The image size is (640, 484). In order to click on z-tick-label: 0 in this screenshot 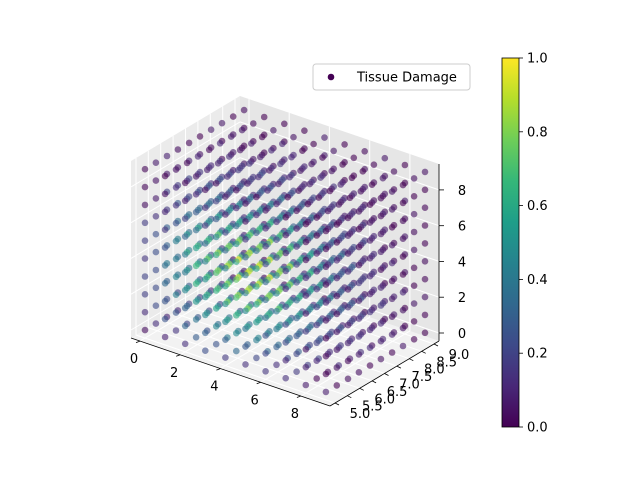, I will do `click(462, 334)`.